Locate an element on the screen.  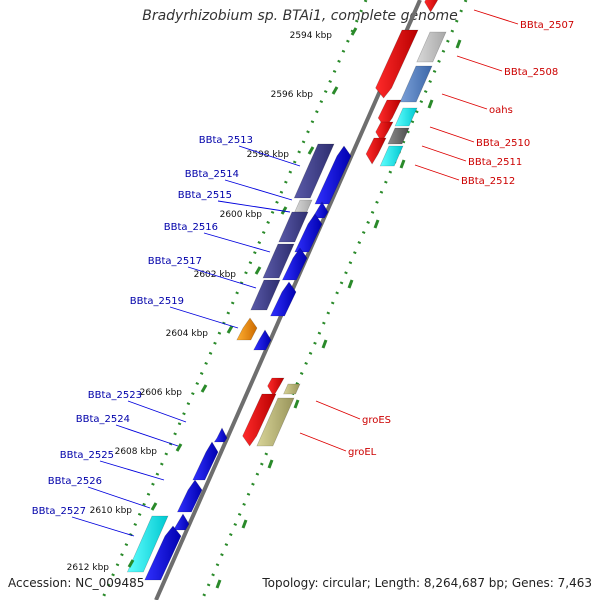
gene-blue-f-arrow is located at coordinates (262, 340).